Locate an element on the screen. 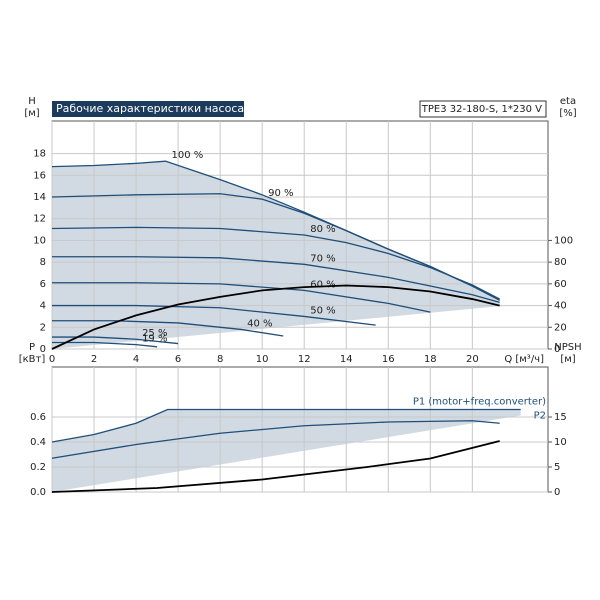 This screenshot has width=600, height=600. curve-label: P2 is located at coordinates (540, 415).